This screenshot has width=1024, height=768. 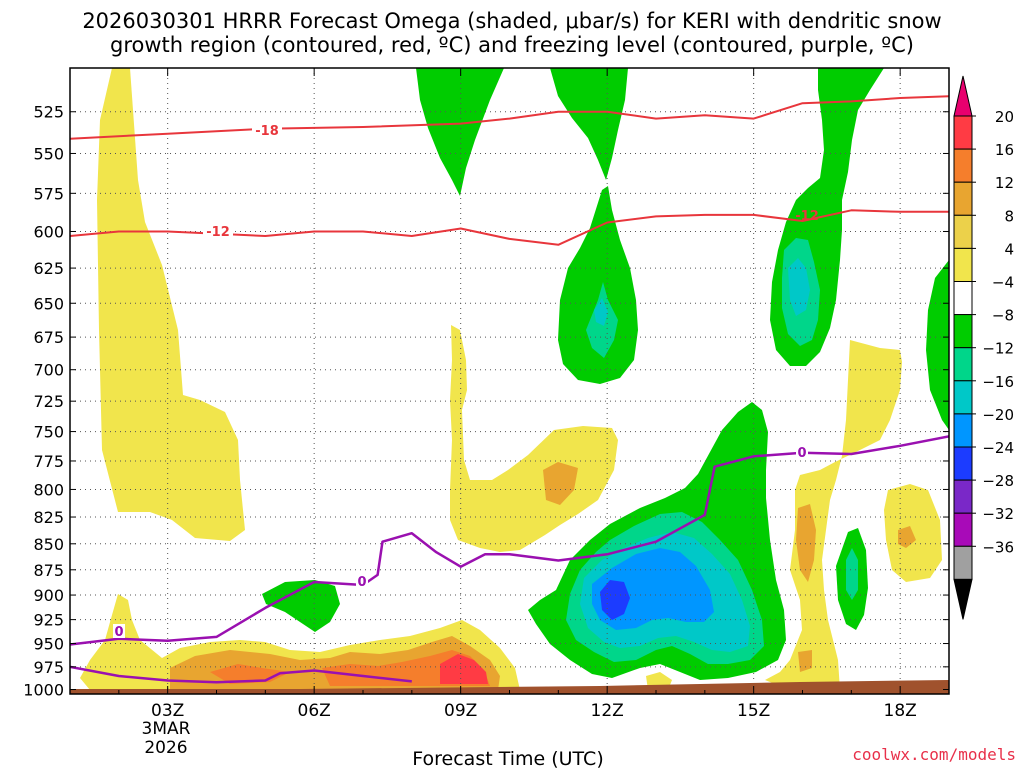 What do you see at coordinates (1003, 316) in the screenshot?
I see `colorbar-label: −8` at bounding box center [1003, 316].